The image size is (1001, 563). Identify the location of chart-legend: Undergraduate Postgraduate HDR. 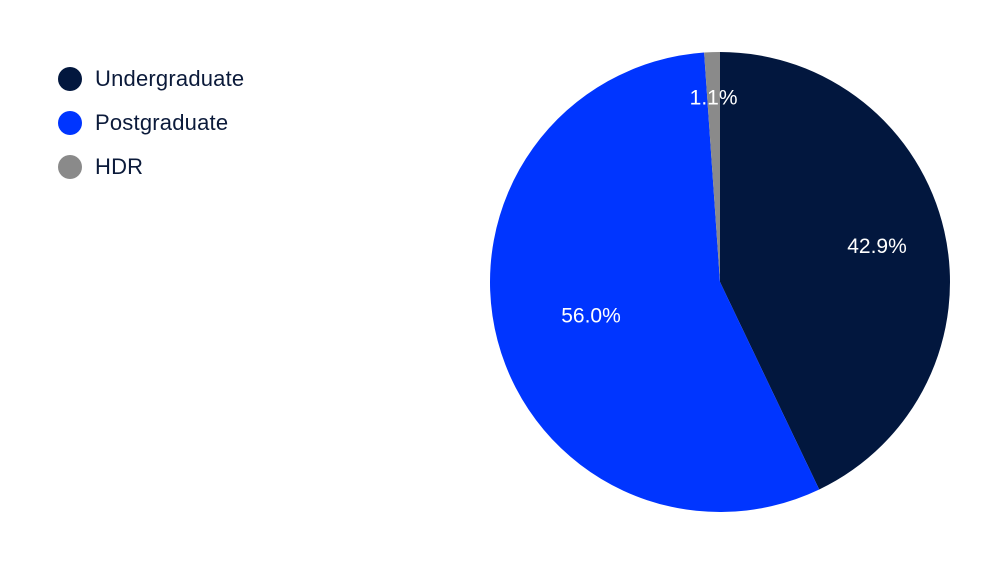
(151, 123).